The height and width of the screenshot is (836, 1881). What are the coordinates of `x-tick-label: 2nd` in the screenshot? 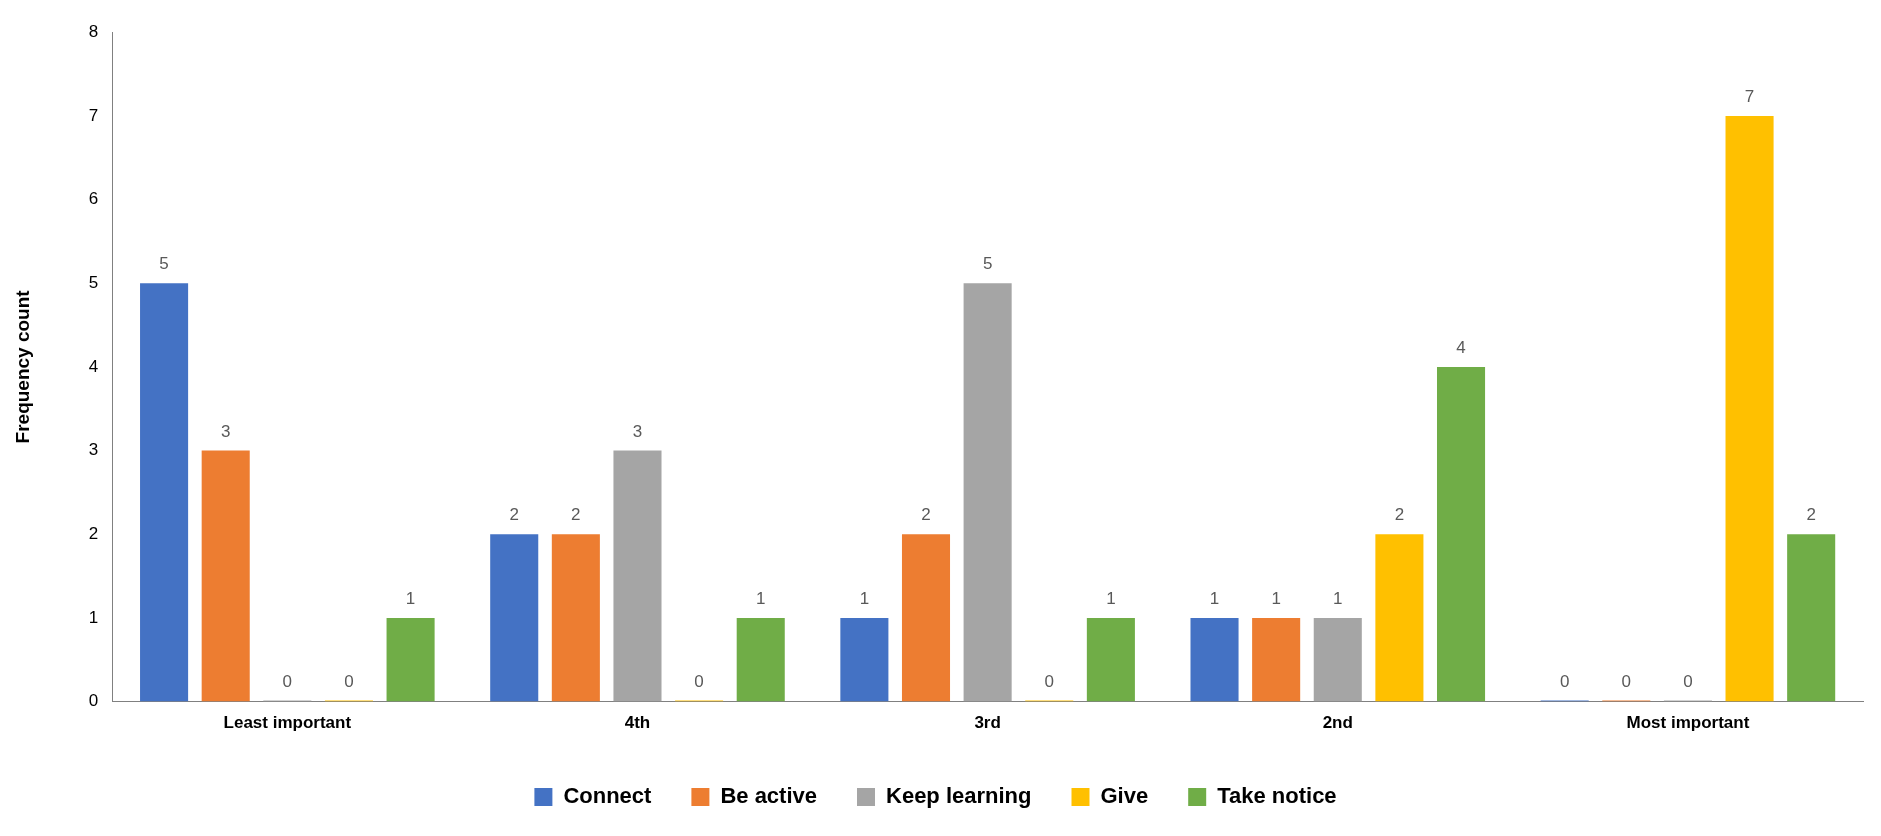 It's located at (1337, 723).